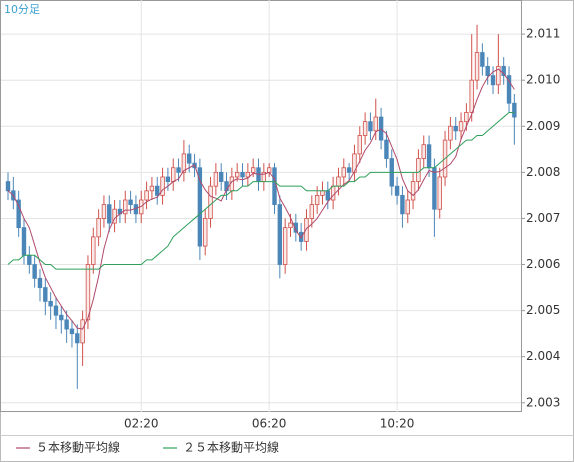 The image size is (574, 462). I want to click on y-tick-label: 2.009, so click(543, 126).